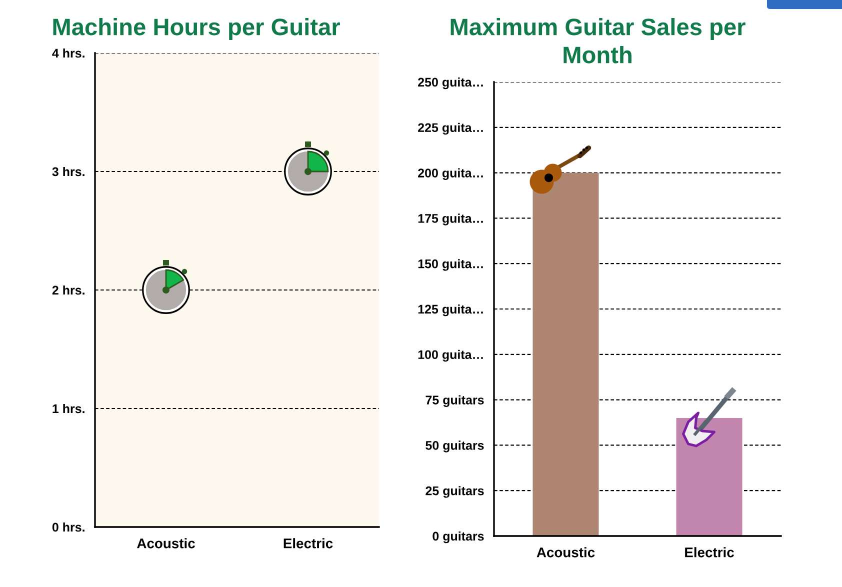  Describe the element at coordinates (458, 537) in the screenshot. I see `y-tick-label: 0 guitars` at that location.